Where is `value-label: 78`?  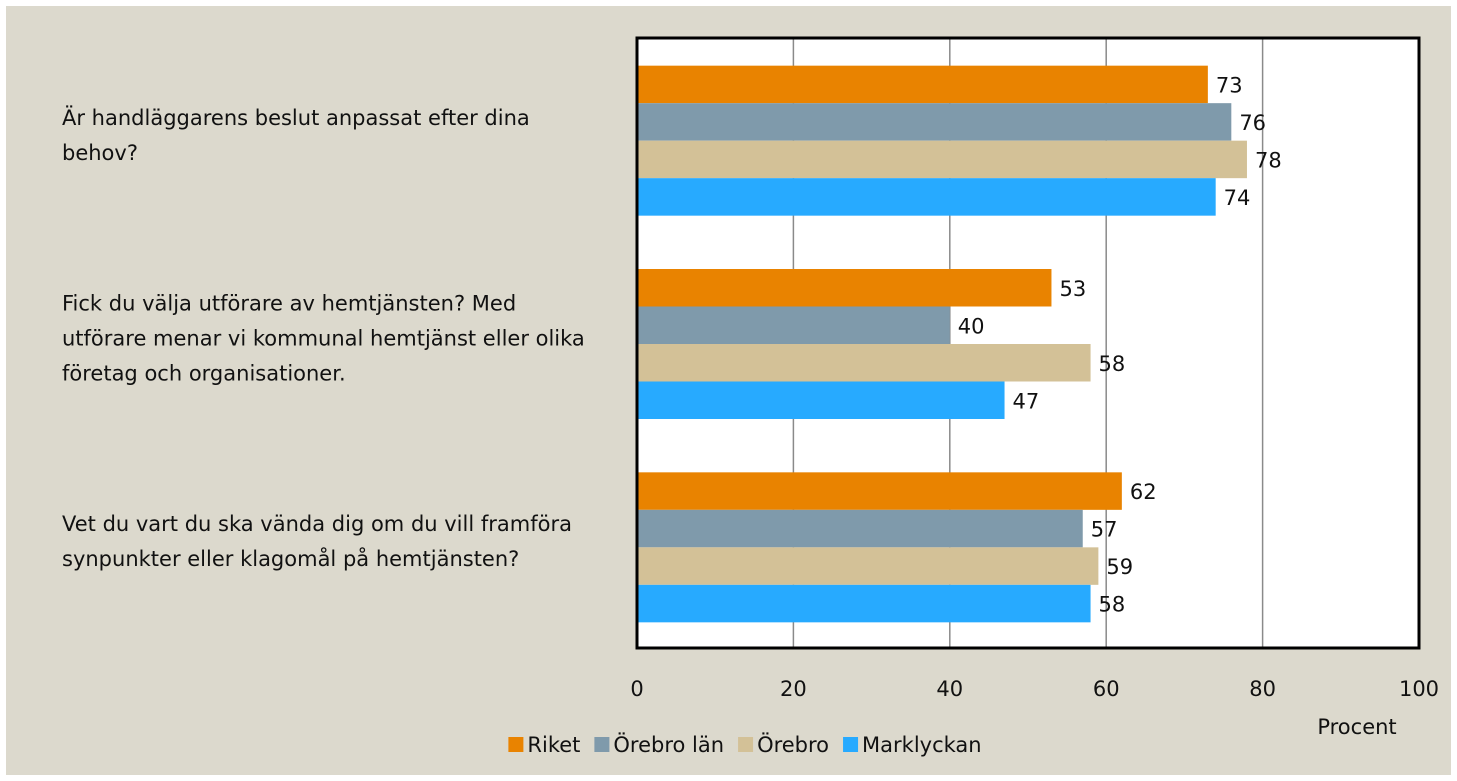 value-label: 78 is located at coordinates (1268, 160).